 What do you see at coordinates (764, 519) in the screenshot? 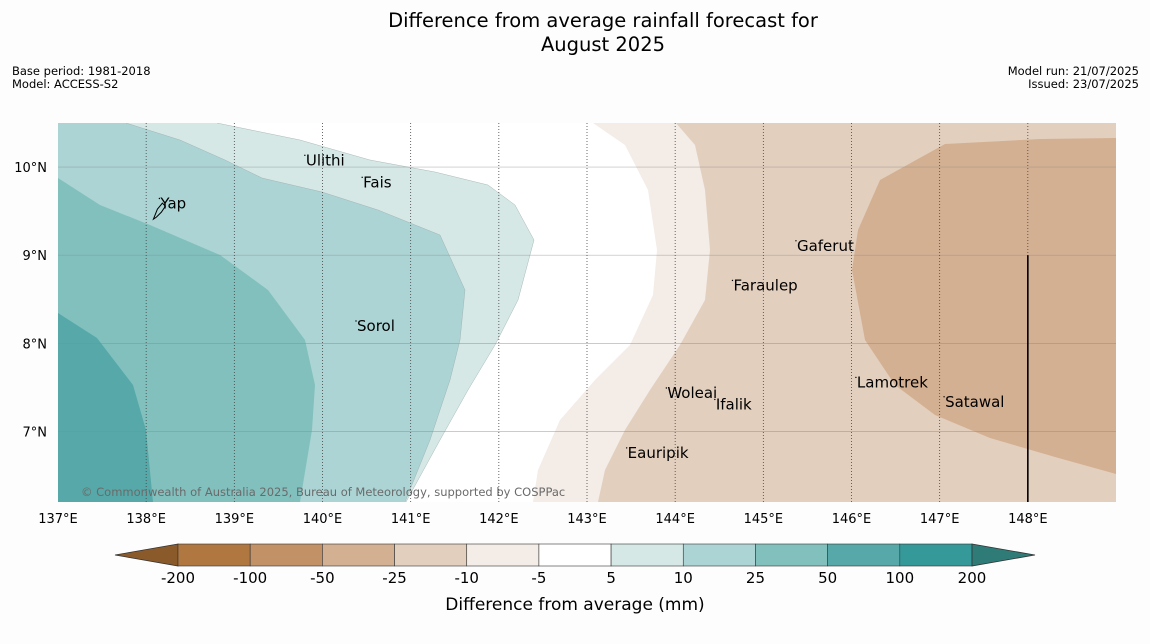
I see `lon-tick-label: 145°E` at bounding box center [764, 519].